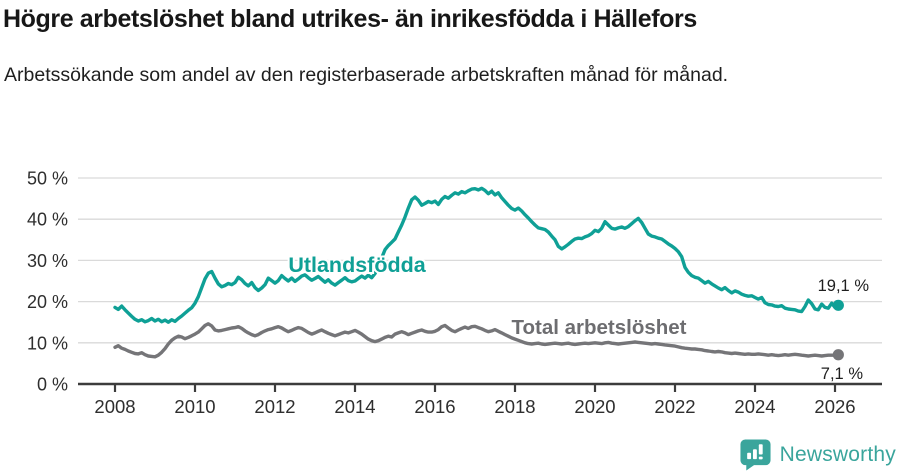 The image size is (900, 474). I want to click on brand-footer: Newsworthy, so click(817, 454).